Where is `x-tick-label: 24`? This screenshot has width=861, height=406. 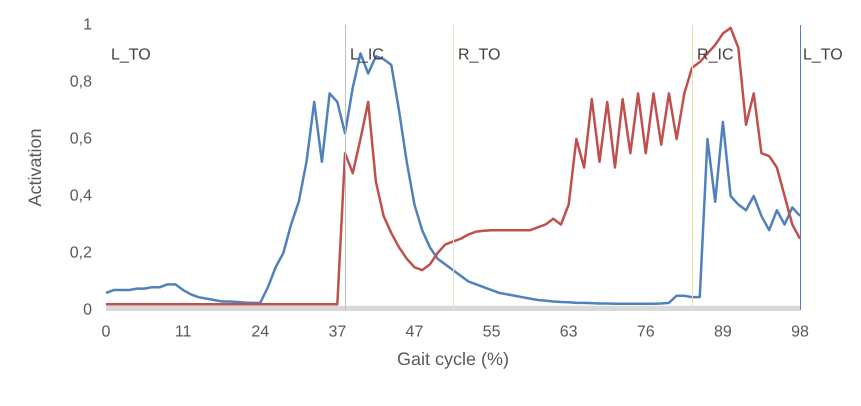
x-tick-label: 24 is located at coordinates (260, 332).